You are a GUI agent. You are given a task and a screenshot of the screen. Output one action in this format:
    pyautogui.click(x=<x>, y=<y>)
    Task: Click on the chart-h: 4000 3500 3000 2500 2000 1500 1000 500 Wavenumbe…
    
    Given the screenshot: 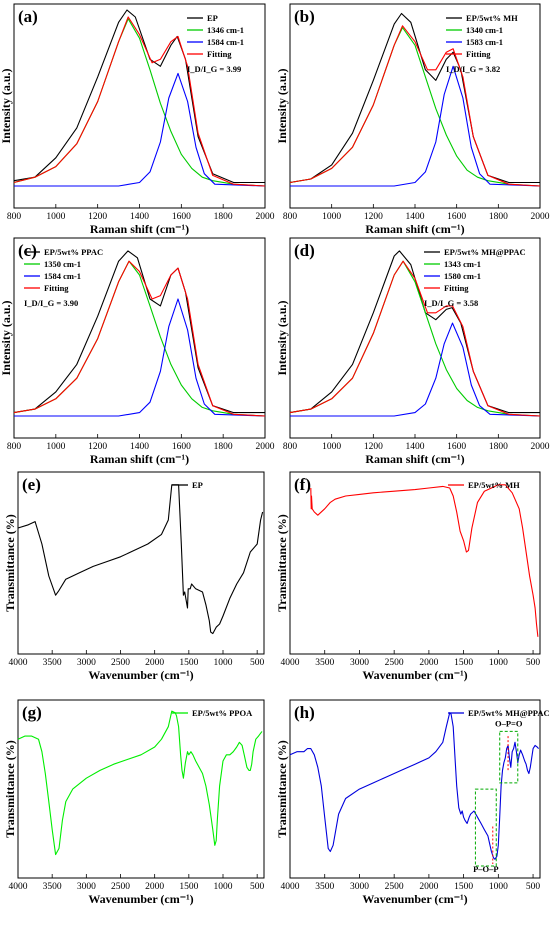 What is the action you would take?
    pyautogui.click(x=412, y=802)
    